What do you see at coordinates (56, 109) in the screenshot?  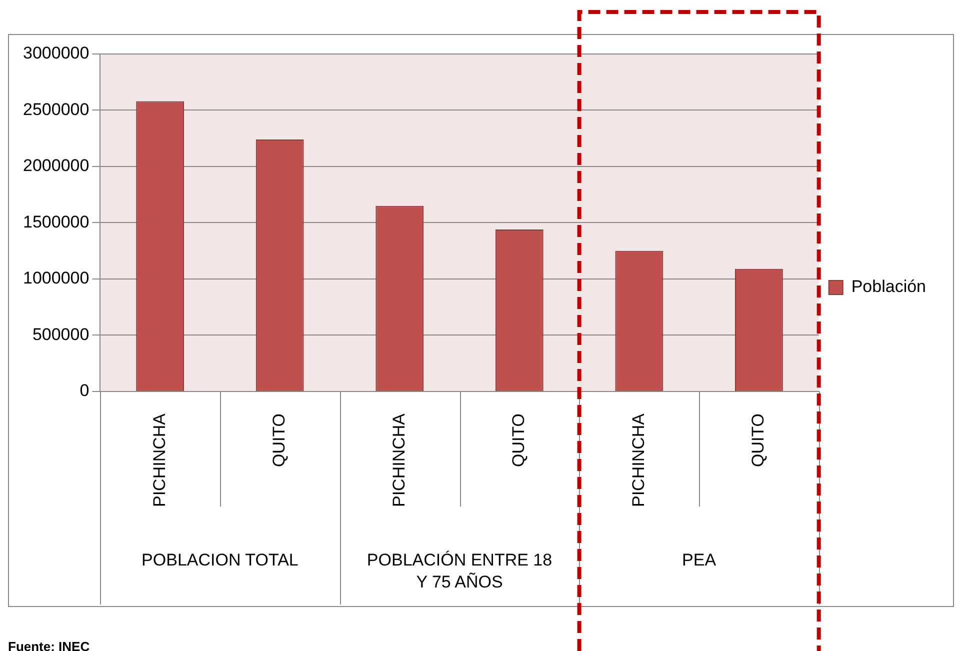 I see `y-tick-label: 2500000` at bounding box center [56, 109].